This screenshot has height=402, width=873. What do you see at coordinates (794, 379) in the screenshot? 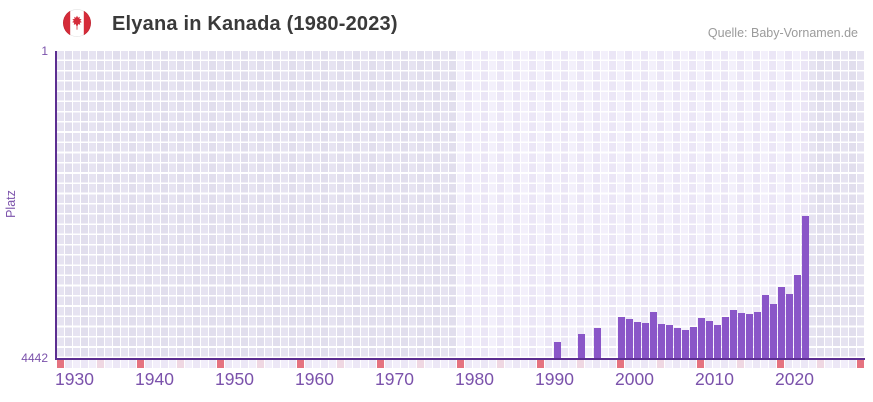
I see `x-axis-tick-2020: 2020` at bounding box center [794, 379].